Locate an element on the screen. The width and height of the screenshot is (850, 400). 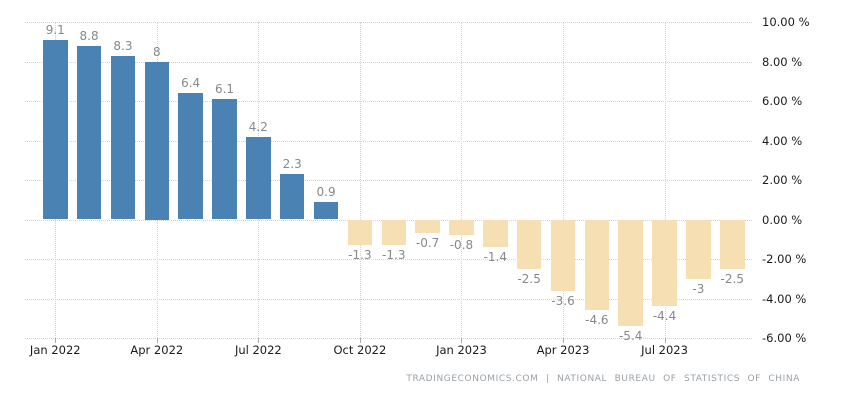
bar-value-label: -3 is located at coordinates (698, 288).